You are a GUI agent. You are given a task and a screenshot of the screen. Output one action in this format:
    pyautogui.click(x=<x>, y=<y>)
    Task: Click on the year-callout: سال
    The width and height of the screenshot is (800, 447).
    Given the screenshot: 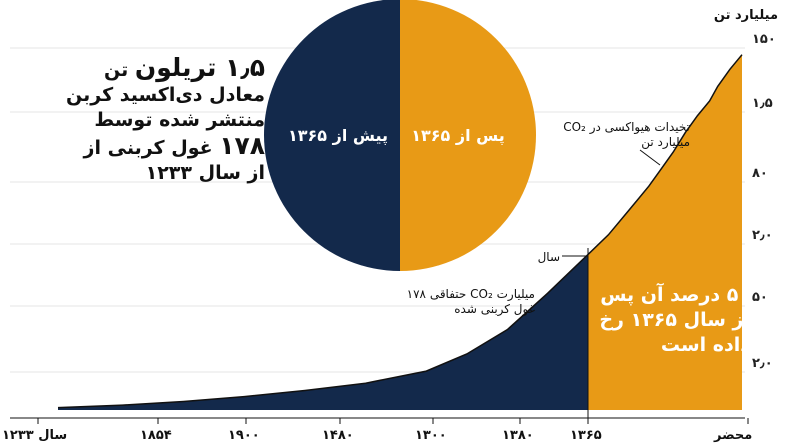 What is the action you would take?
    pyautogui.click(x=548, y=257)
    